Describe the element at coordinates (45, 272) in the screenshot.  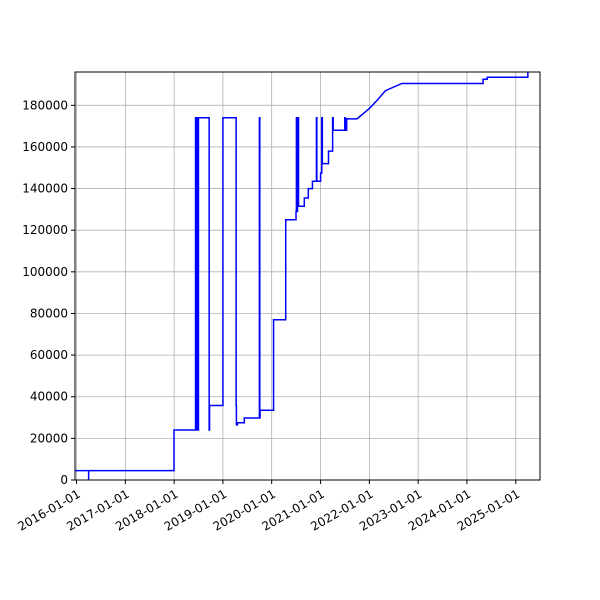
I see `y-tick-label: 100000` at that location.